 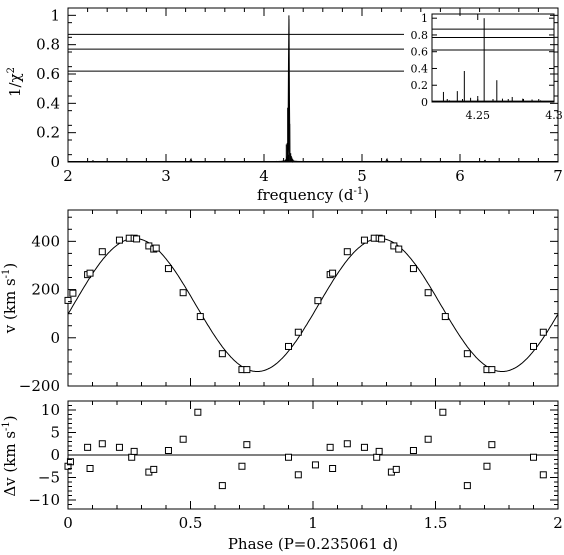 What do you see at coordinates (55, 433) in the screenshot?
I see `residual-y-tick-label-3: 5` at bounding box center [55, 433].